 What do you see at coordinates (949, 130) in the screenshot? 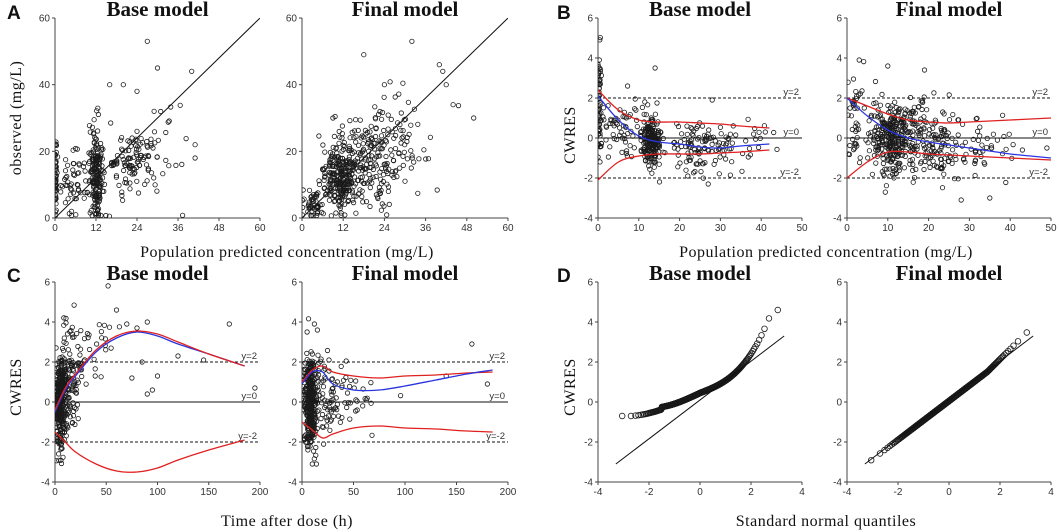
I see `plot-area` at bounding box center [949, 130].